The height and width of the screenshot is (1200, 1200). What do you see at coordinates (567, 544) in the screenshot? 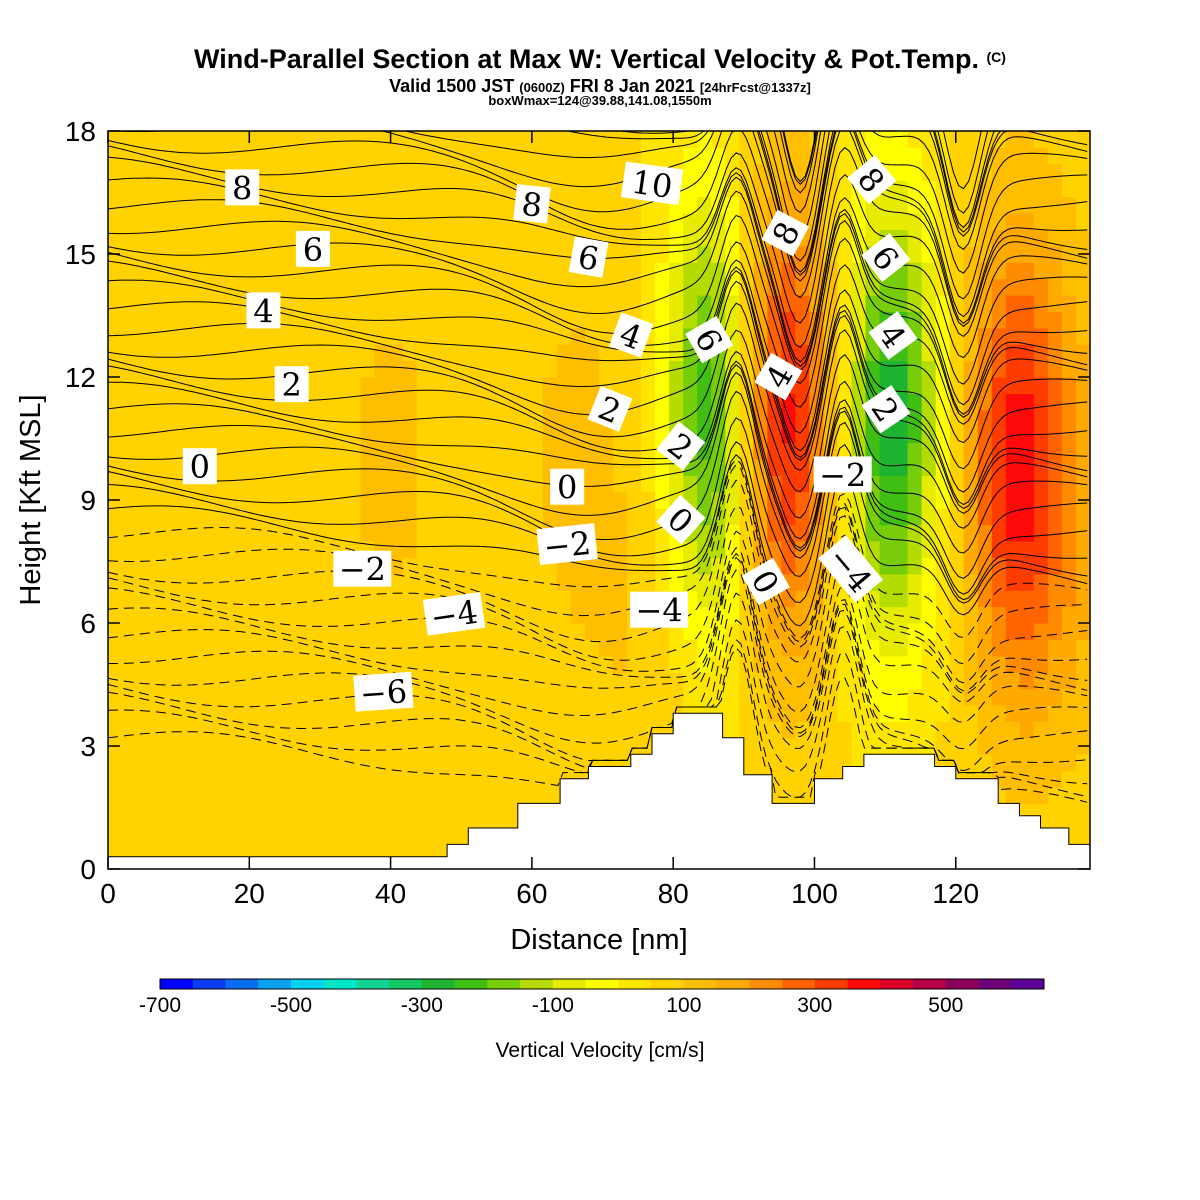
I see `contour-label: −2` at bounding box center [567, 544].